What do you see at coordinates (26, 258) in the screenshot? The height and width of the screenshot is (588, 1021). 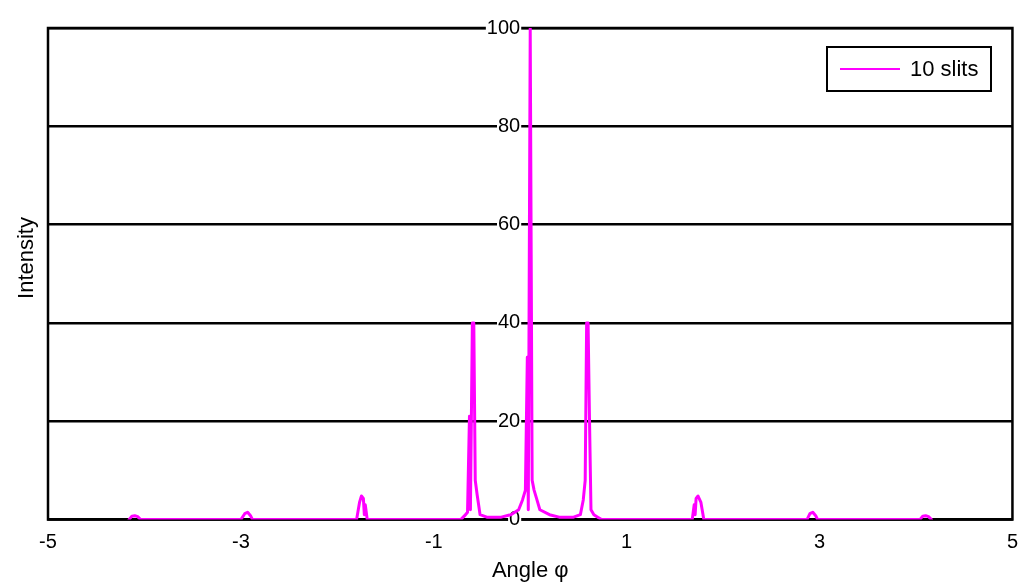 I see `y-axis-title: Intensity` at bounding box center [26, 258].